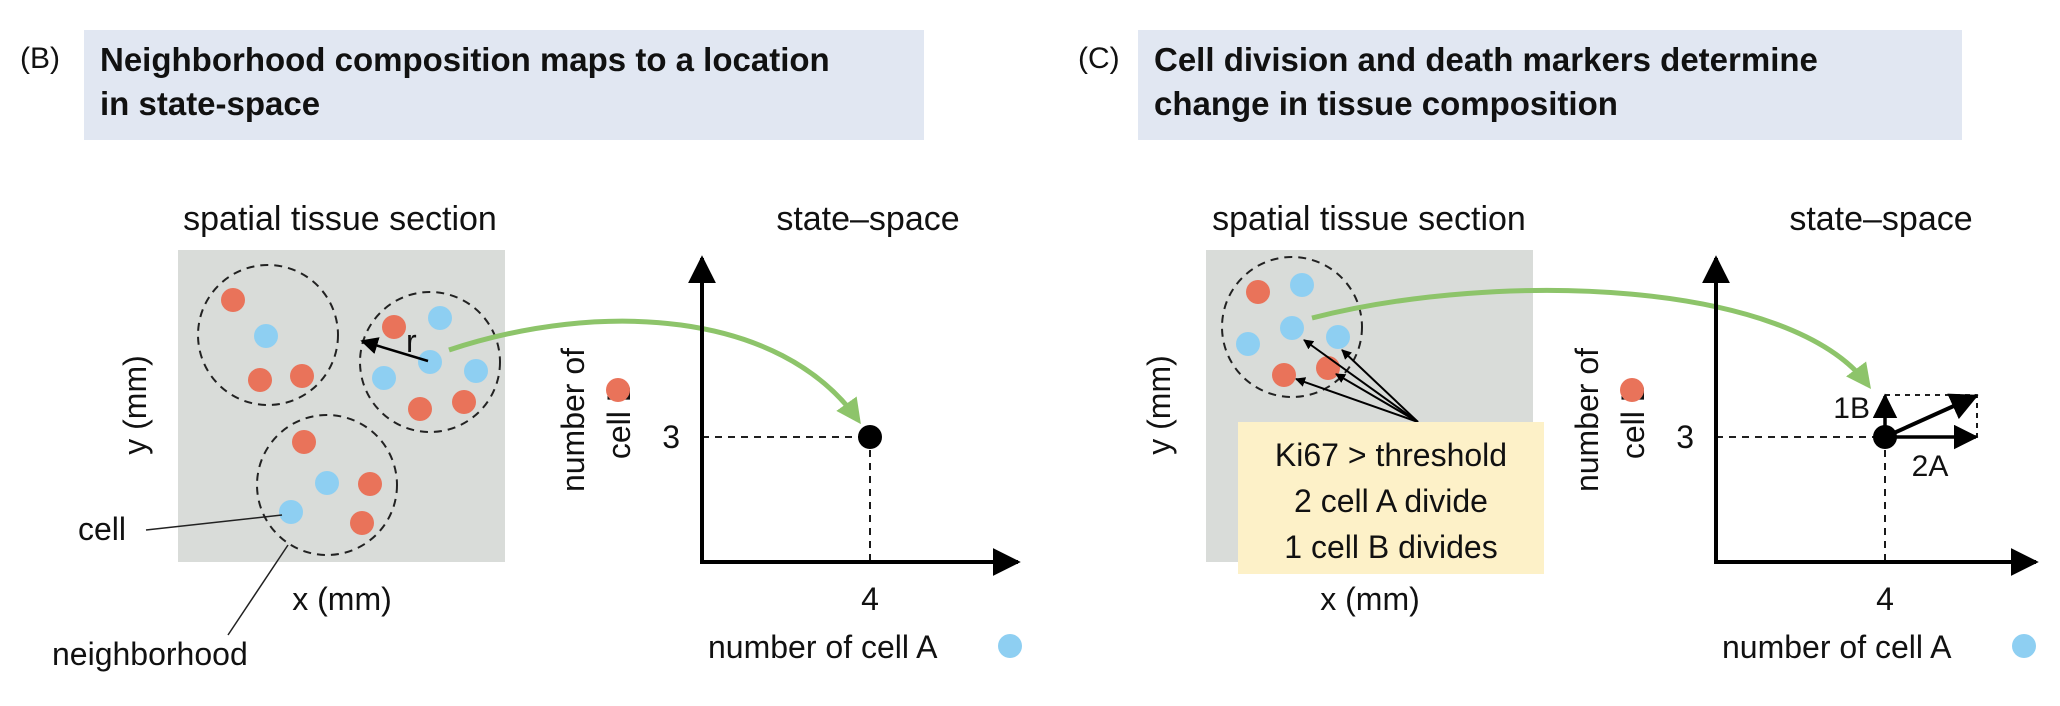 This screenshot has height=706, width=2060. What do you see at coordinates (214, 522) in the screenshot?
I see `cell-callout-line` at bounding box center [214, 522].